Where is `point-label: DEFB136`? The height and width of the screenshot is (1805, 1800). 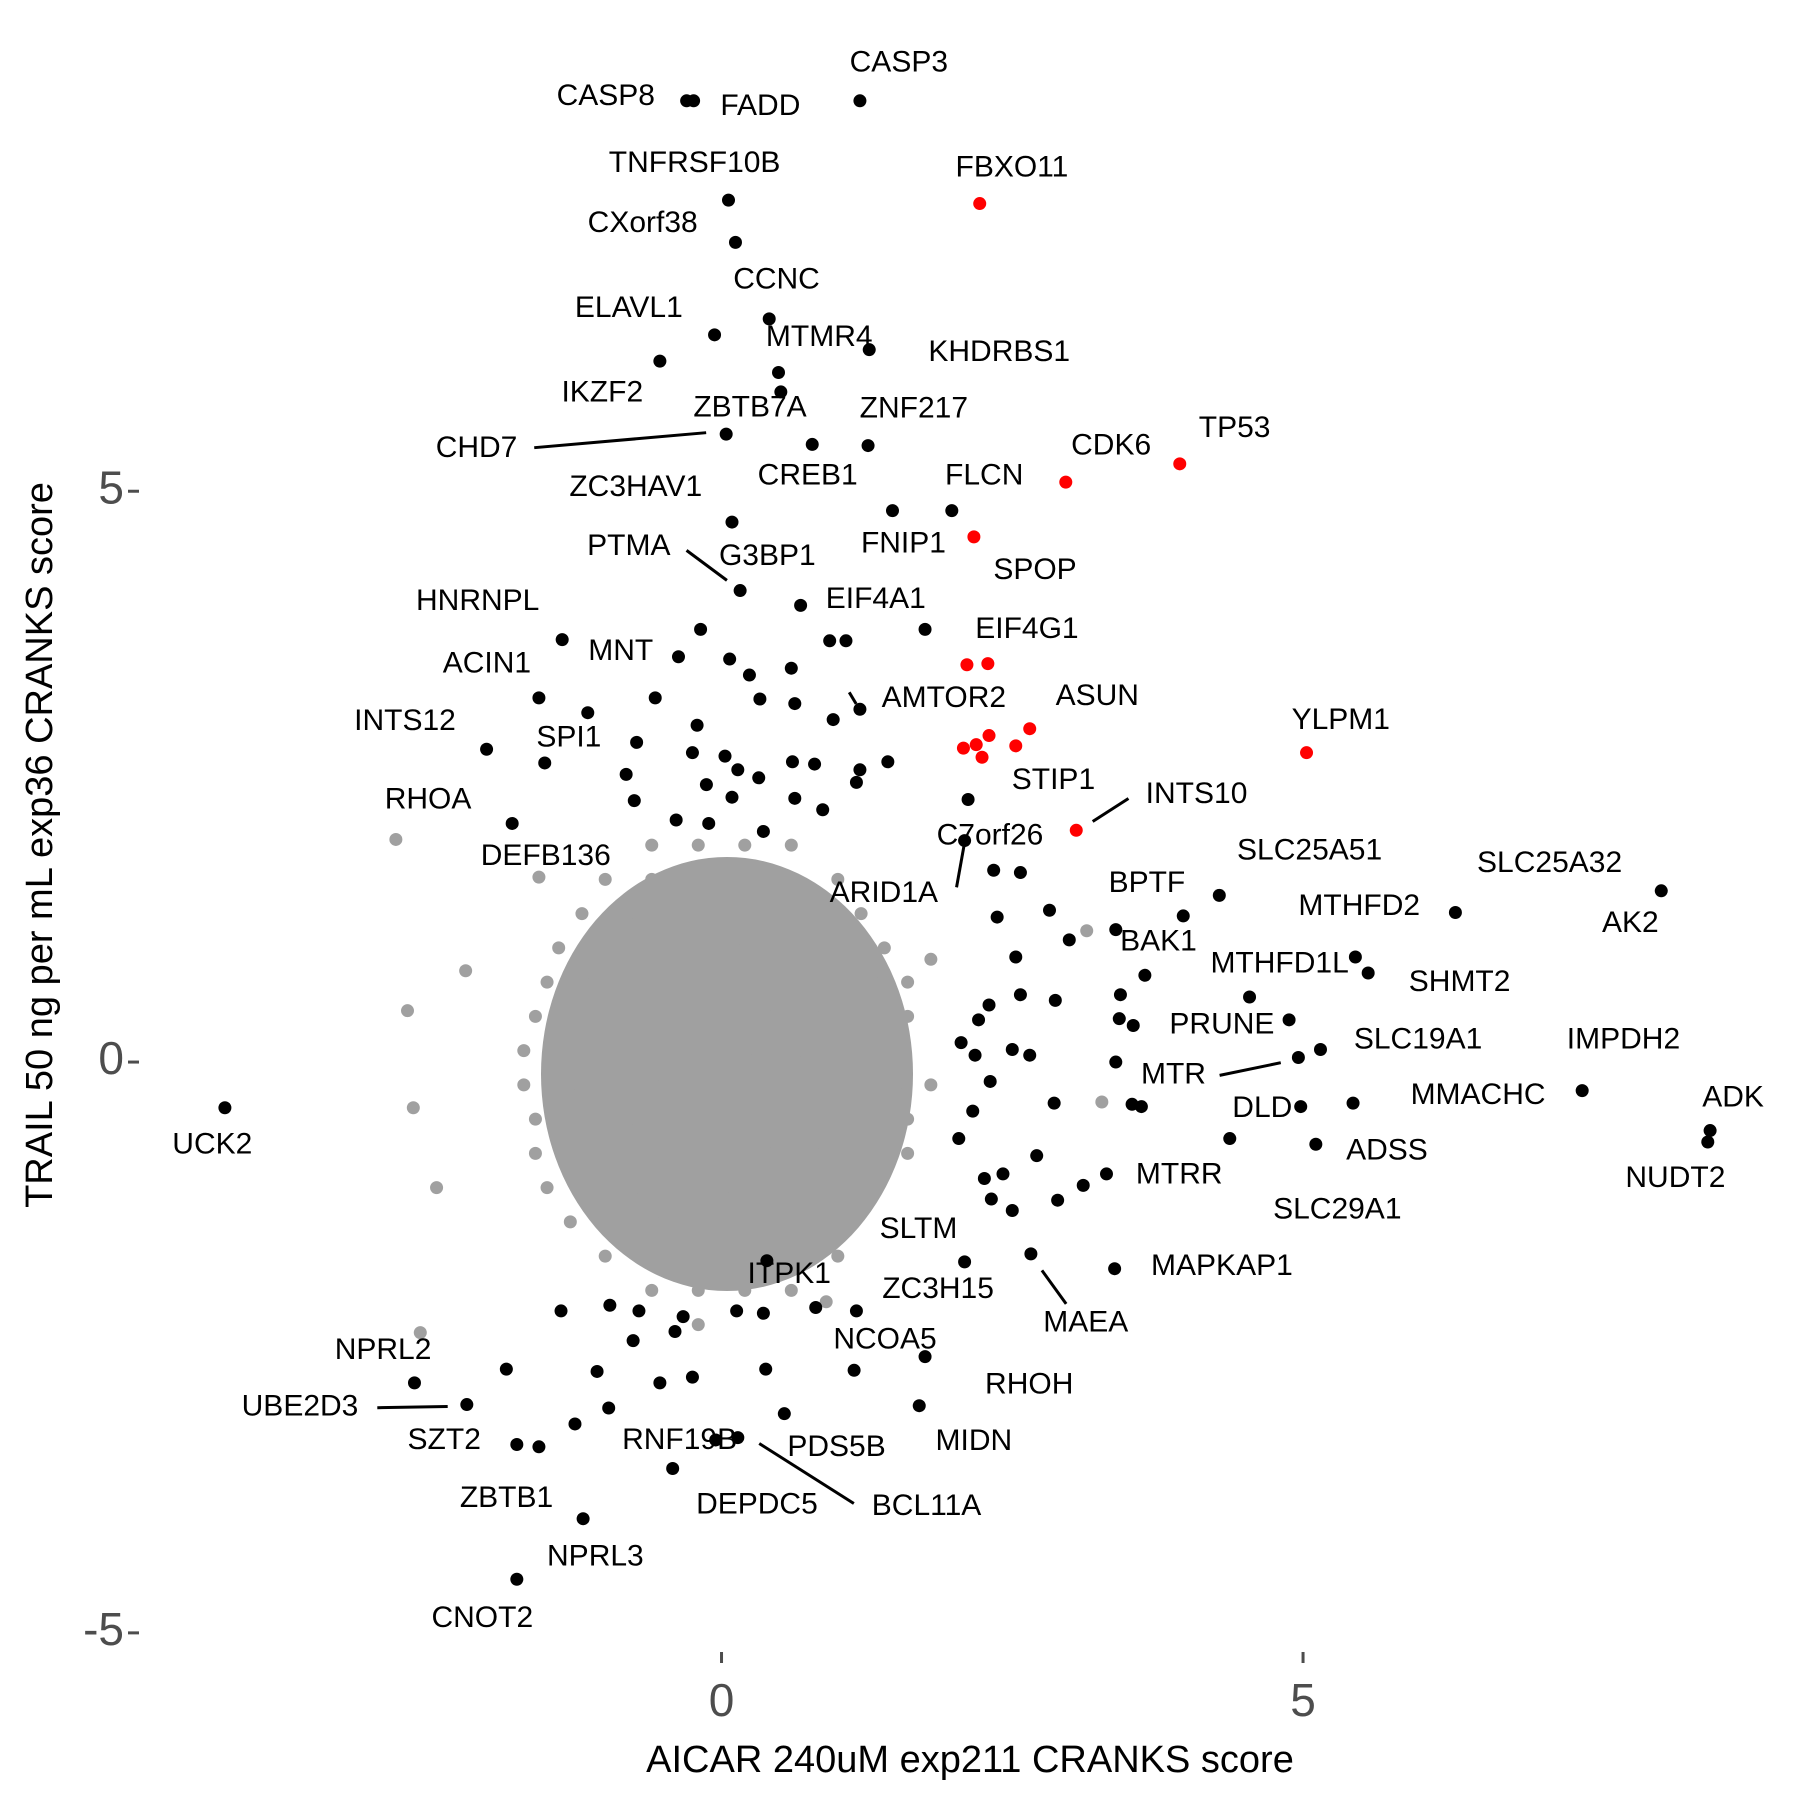
point-label: DEFB136 is located at coordinates (546, 855).